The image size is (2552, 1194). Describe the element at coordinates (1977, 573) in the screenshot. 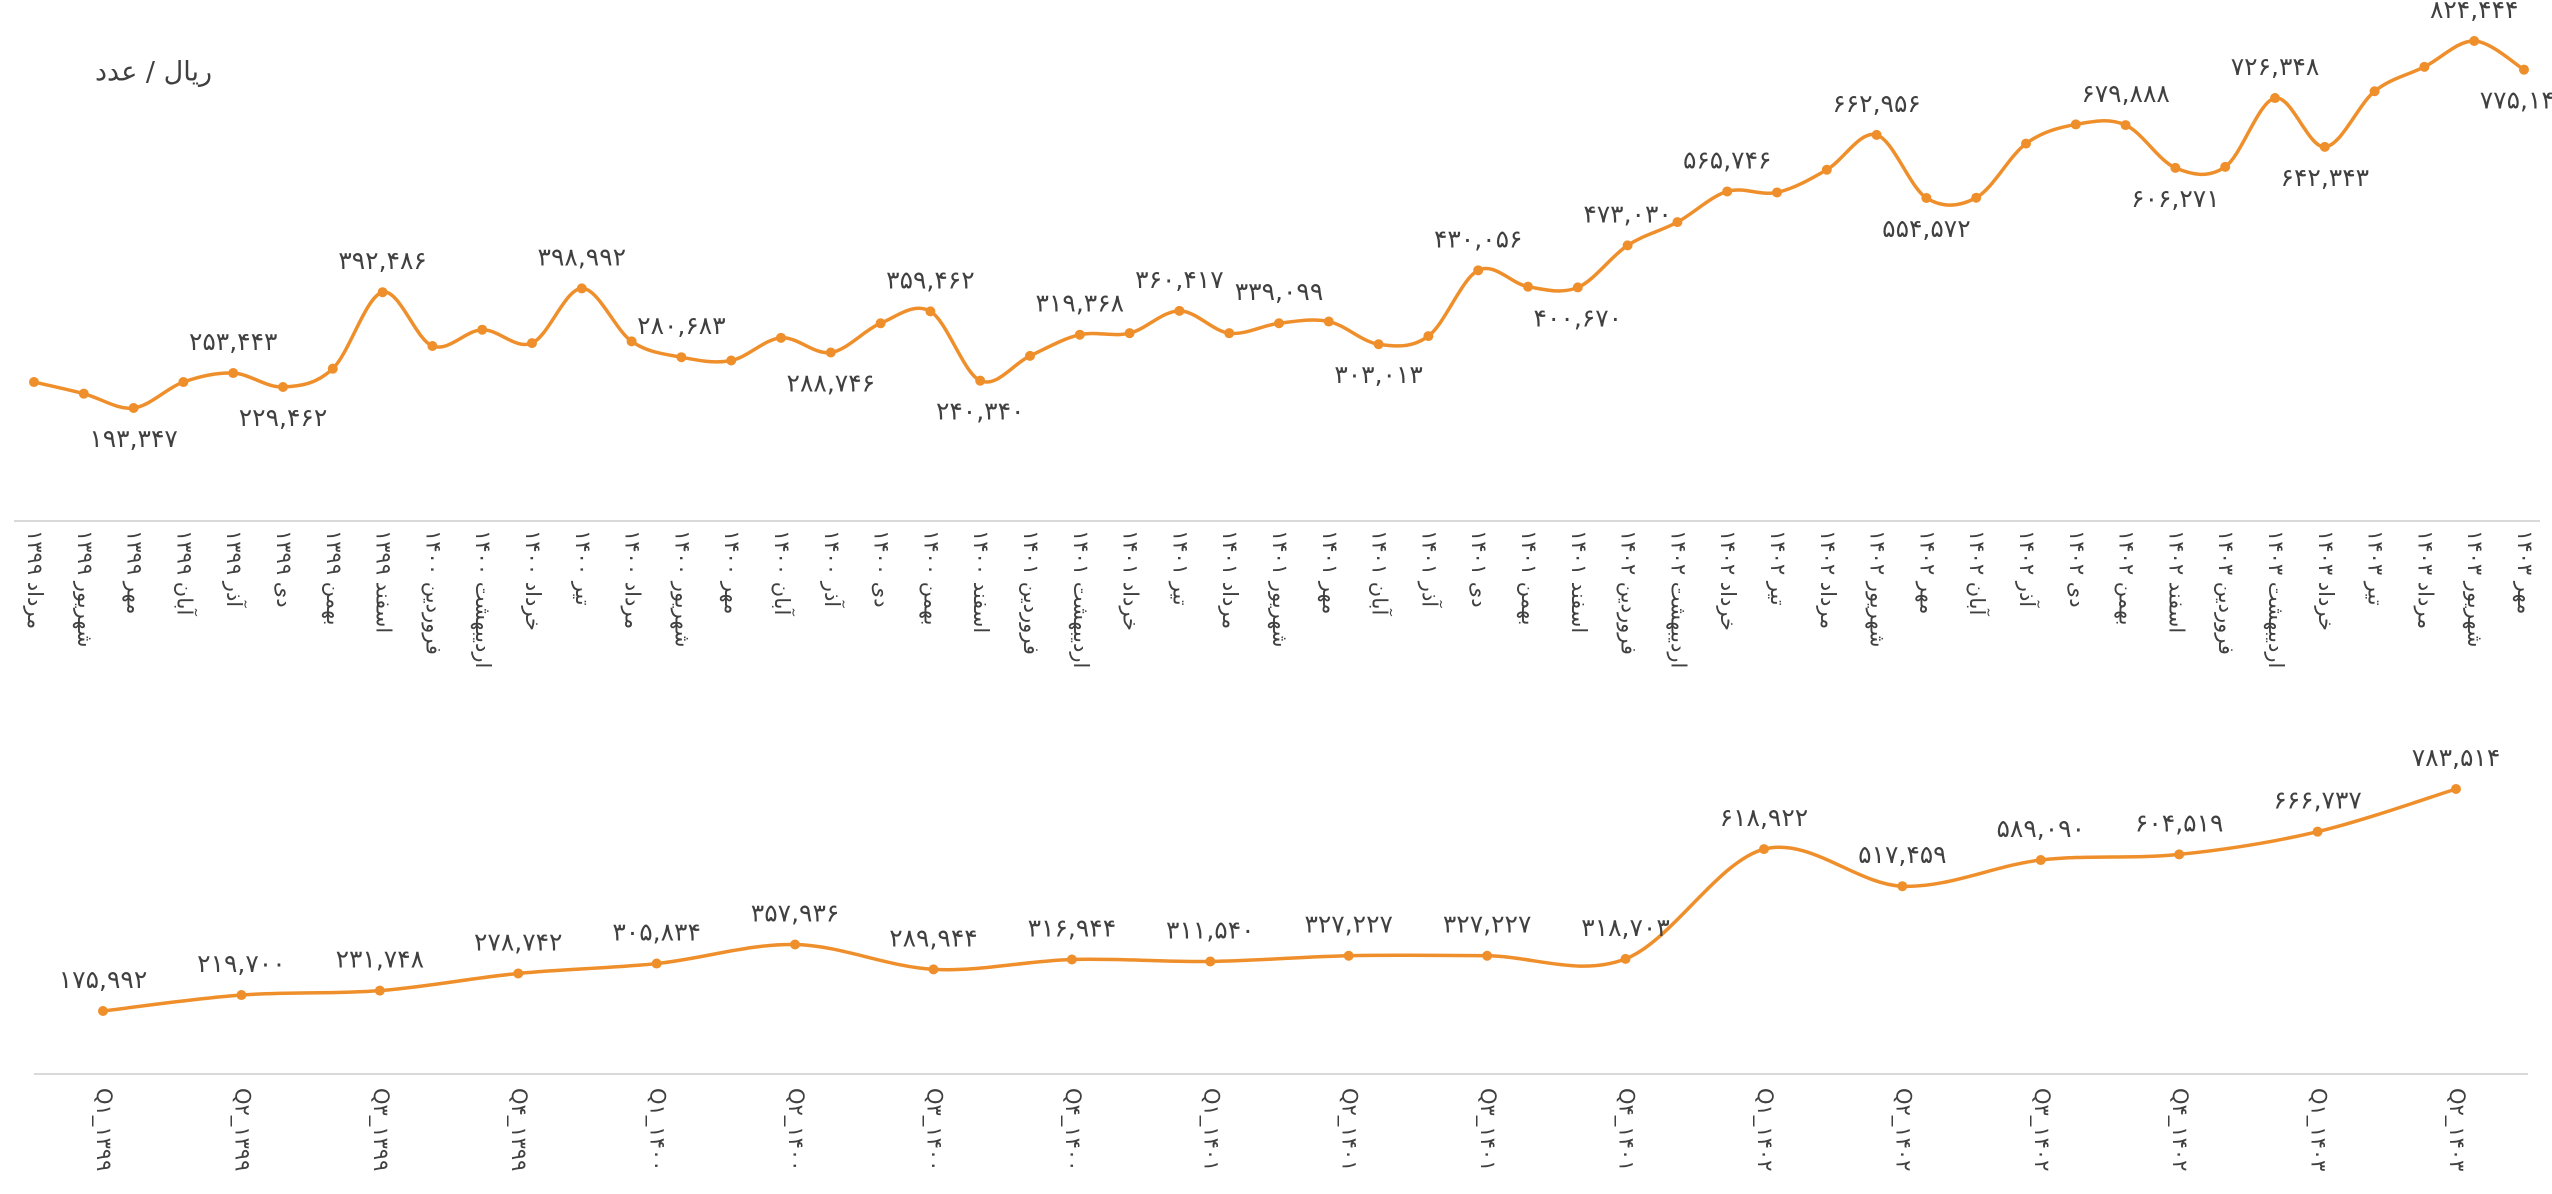

I see `x-tick-label: آبان ۱۴۰۲` at that location.